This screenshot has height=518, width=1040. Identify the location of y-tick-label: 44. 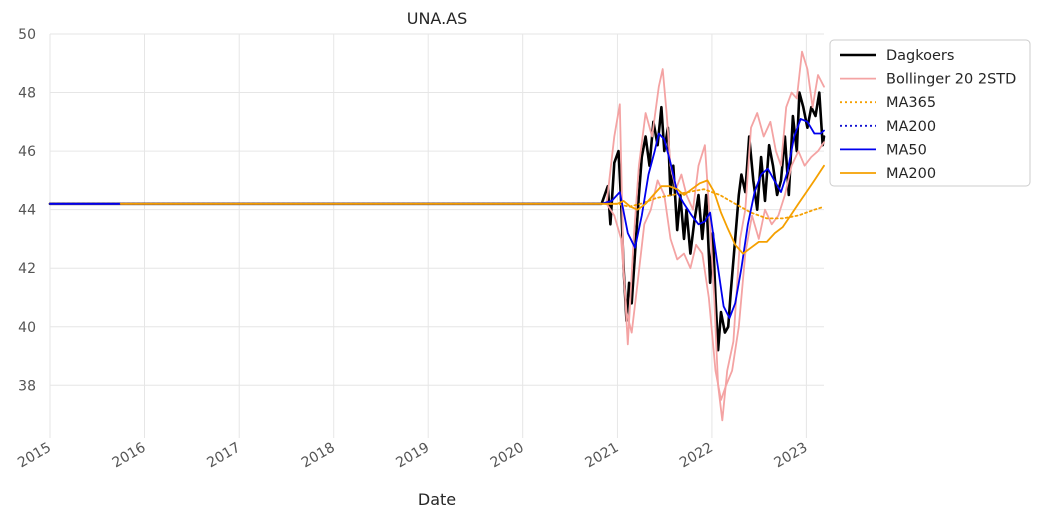
(27, 211).